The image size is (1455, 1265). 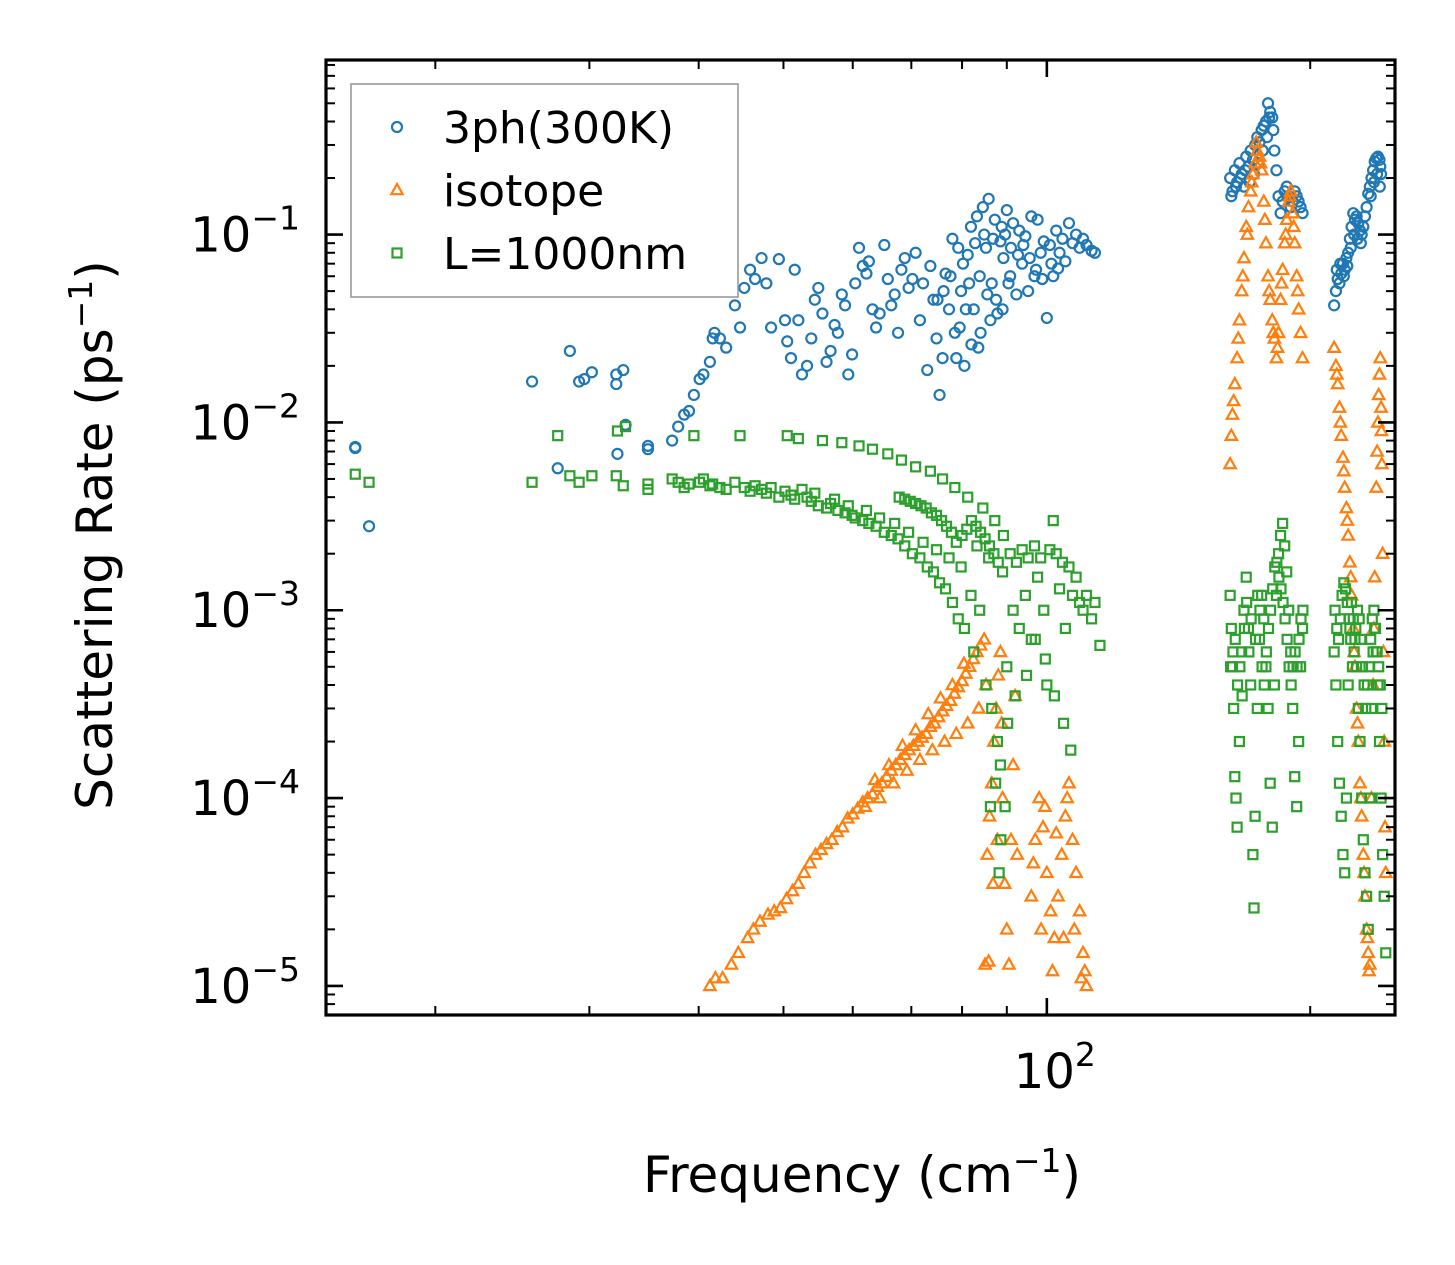 What do you see at coordinates (544, 190) in the screenshot?
I see `legend-box` at bounding box center [544, 190].